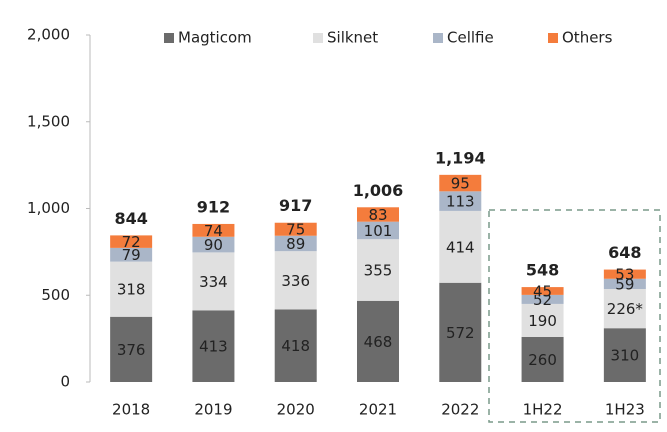 The image size is (667, 432). What do you see at coordinates (48, 35) in the screenshot?
I see `y-tick-label: 2,000` at bounding box center [48, 35].